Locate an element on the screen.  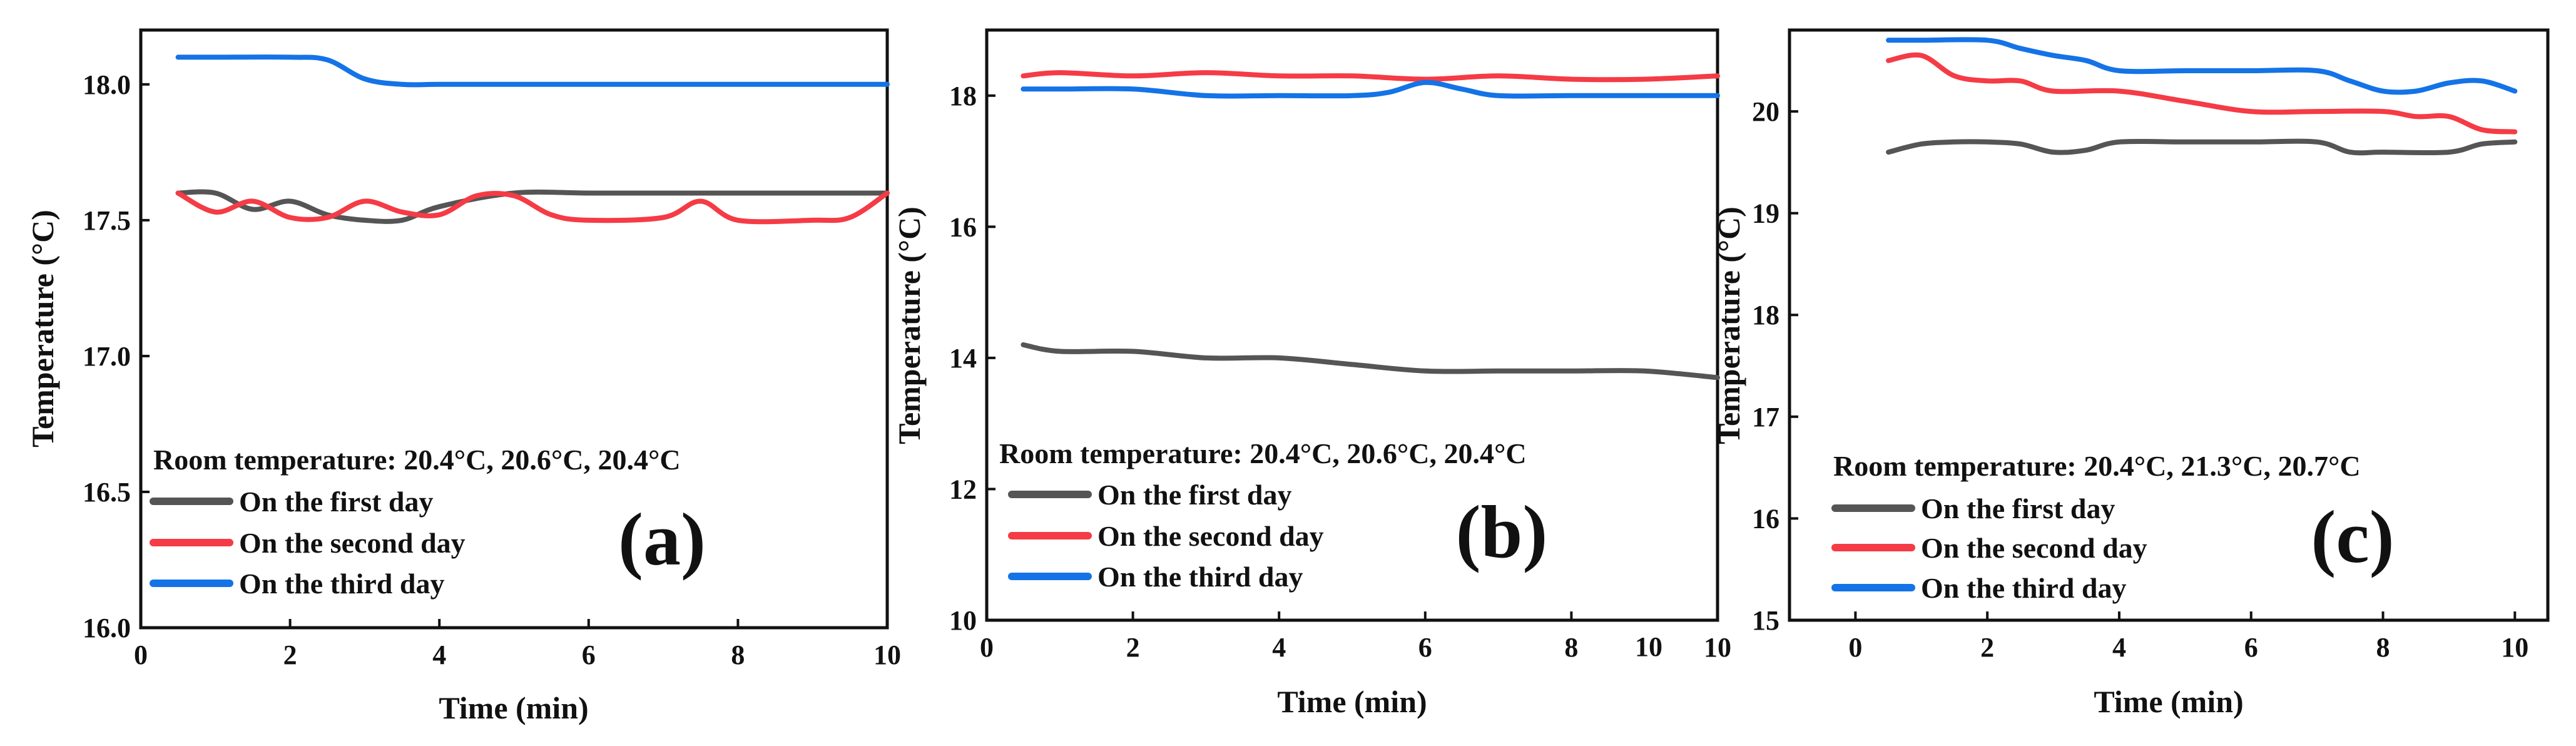
panel-label: (b) is located at coordinates (1502, 531).